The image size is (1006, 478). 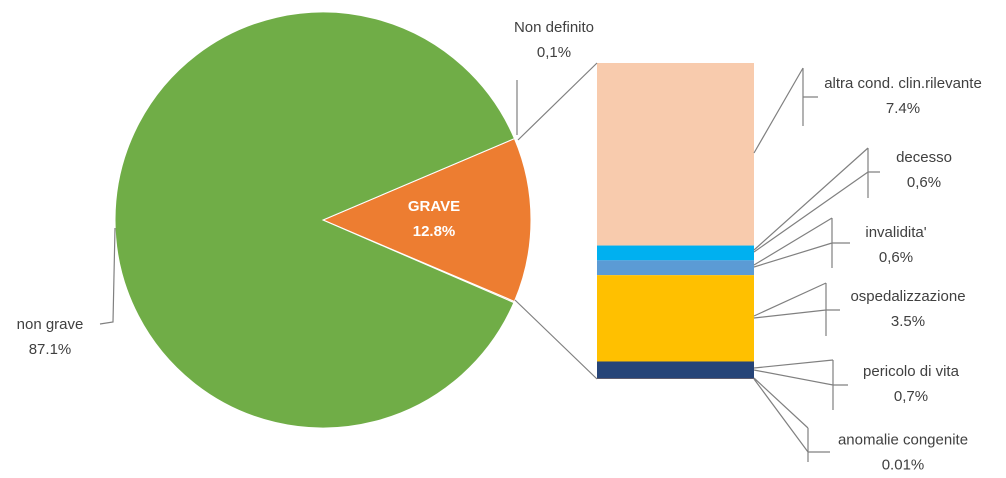 What do you see at coordinates (911, 371) in the screenshot?
I see `category-label: pericolo di vita` at bounding box center [911, 371].